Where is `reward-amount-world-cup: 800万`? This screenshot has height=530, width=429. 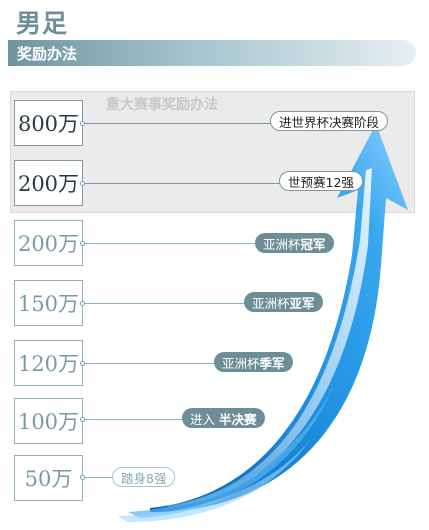 reward-amount-world-cup: 800万 is located at coordinates (48, 123).